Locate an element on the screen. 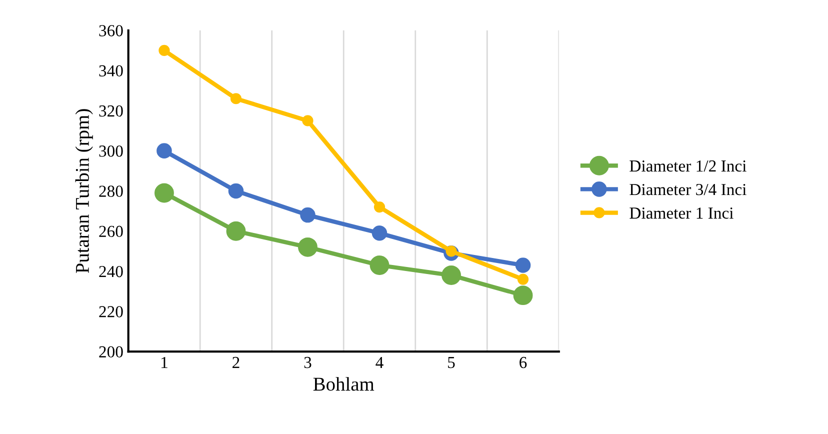 The image size is (828, 434). x-tick-label: 1 is located at coordinates (165, 362).